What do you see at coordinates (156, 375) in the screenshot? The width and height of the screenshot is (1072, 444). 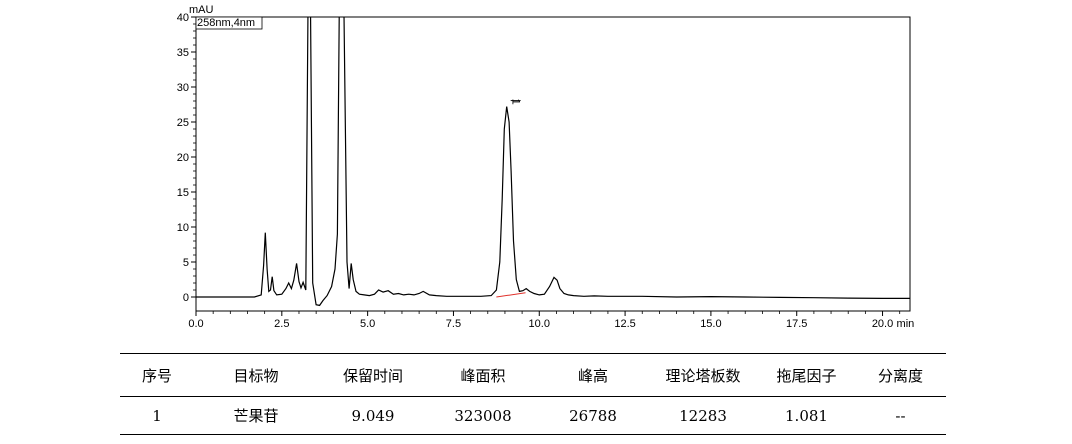 I see `header-index: 序号` at bounding box center [156, 375].